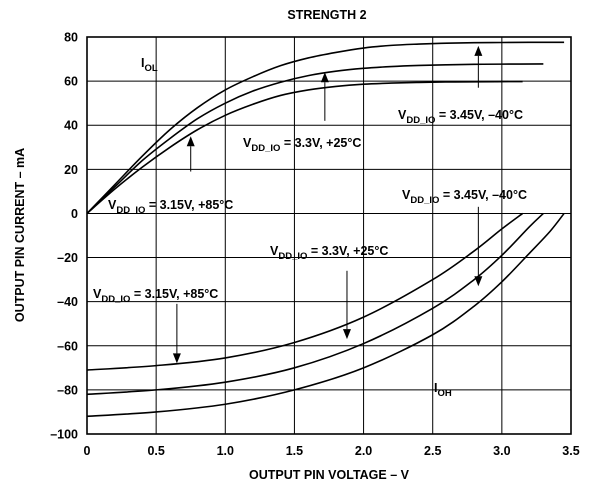  Describe the element at coordinates (326, 15) in the screenshot. I see `chart-title: STRENGTH 2` at that location.